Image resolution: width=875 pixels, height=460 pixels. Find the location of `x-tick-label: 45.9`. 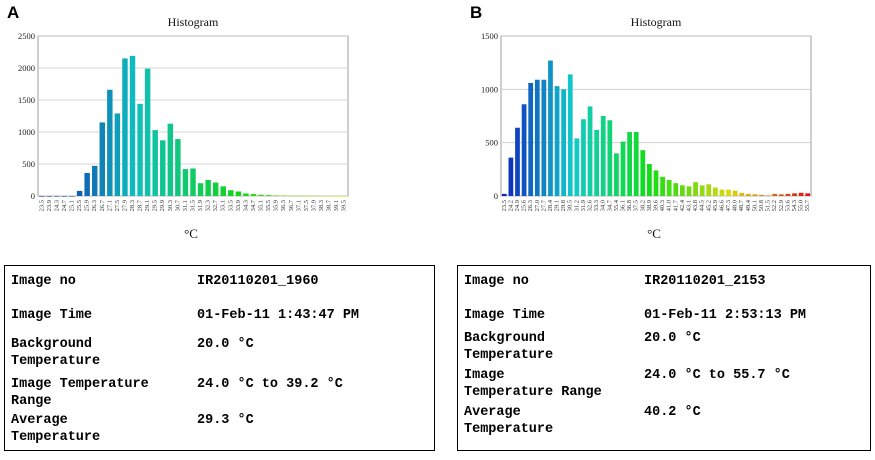

x-tick-label: 45.9 is located at coordinates (715, 205).